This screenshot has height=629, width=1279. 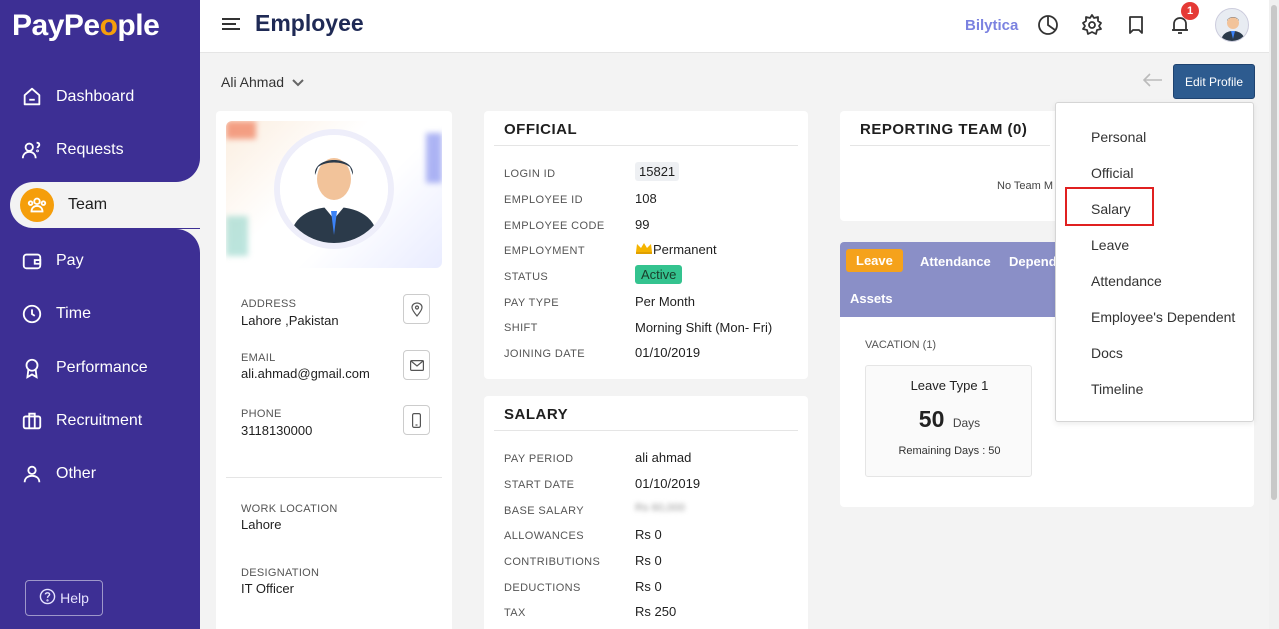 What do you see at coordinates (138, 25) in the screenshot?
I see `logo-text-b: ple` at bounding box center [138, 25].